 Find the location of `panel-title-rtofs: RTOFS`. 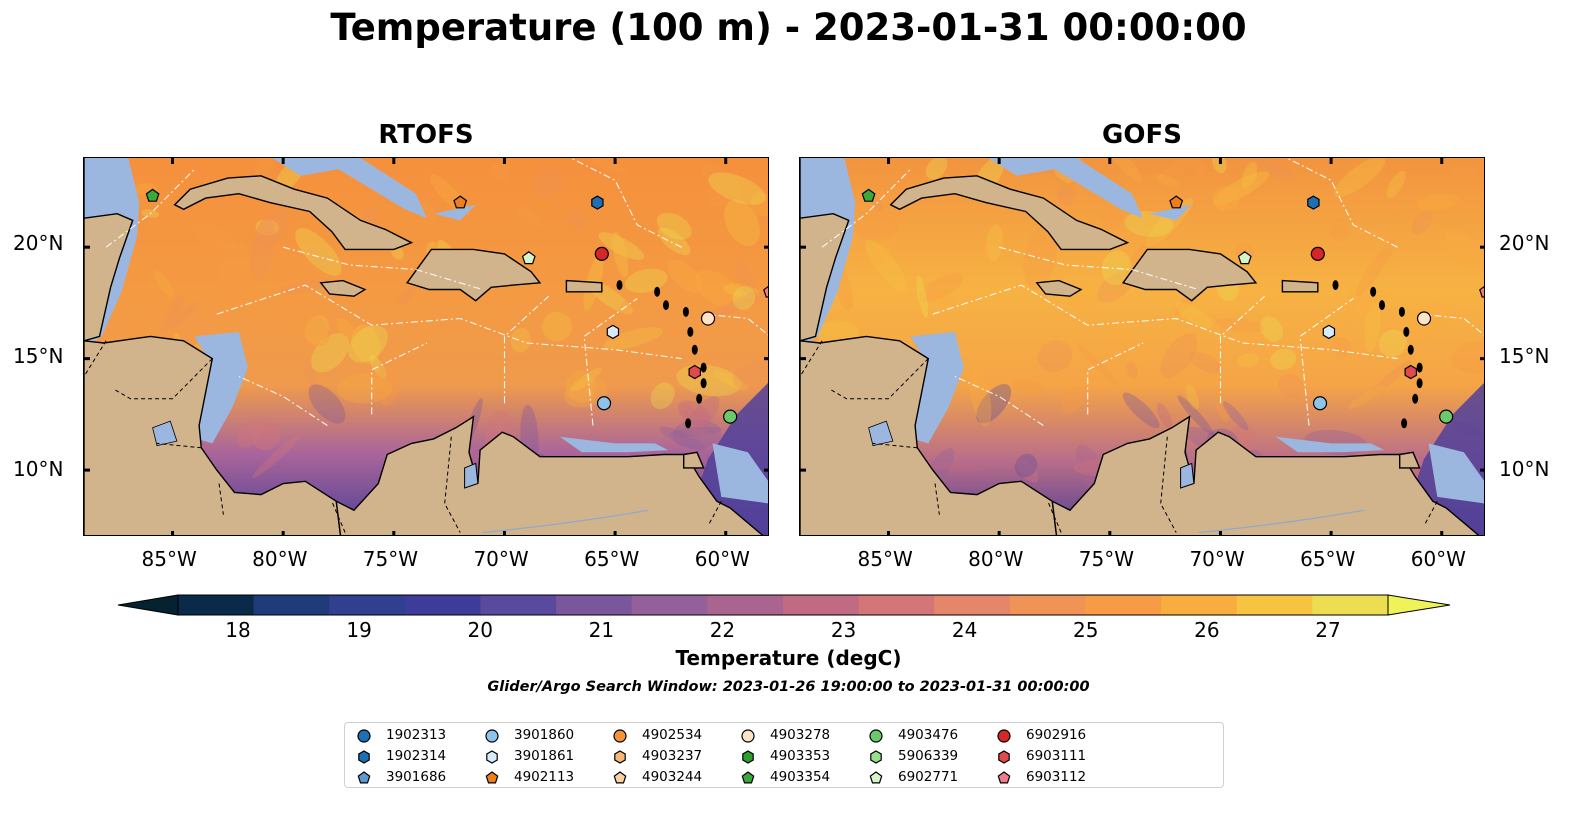

panel-title-rtofs: RTOFS is located at coordinates (426, 135).